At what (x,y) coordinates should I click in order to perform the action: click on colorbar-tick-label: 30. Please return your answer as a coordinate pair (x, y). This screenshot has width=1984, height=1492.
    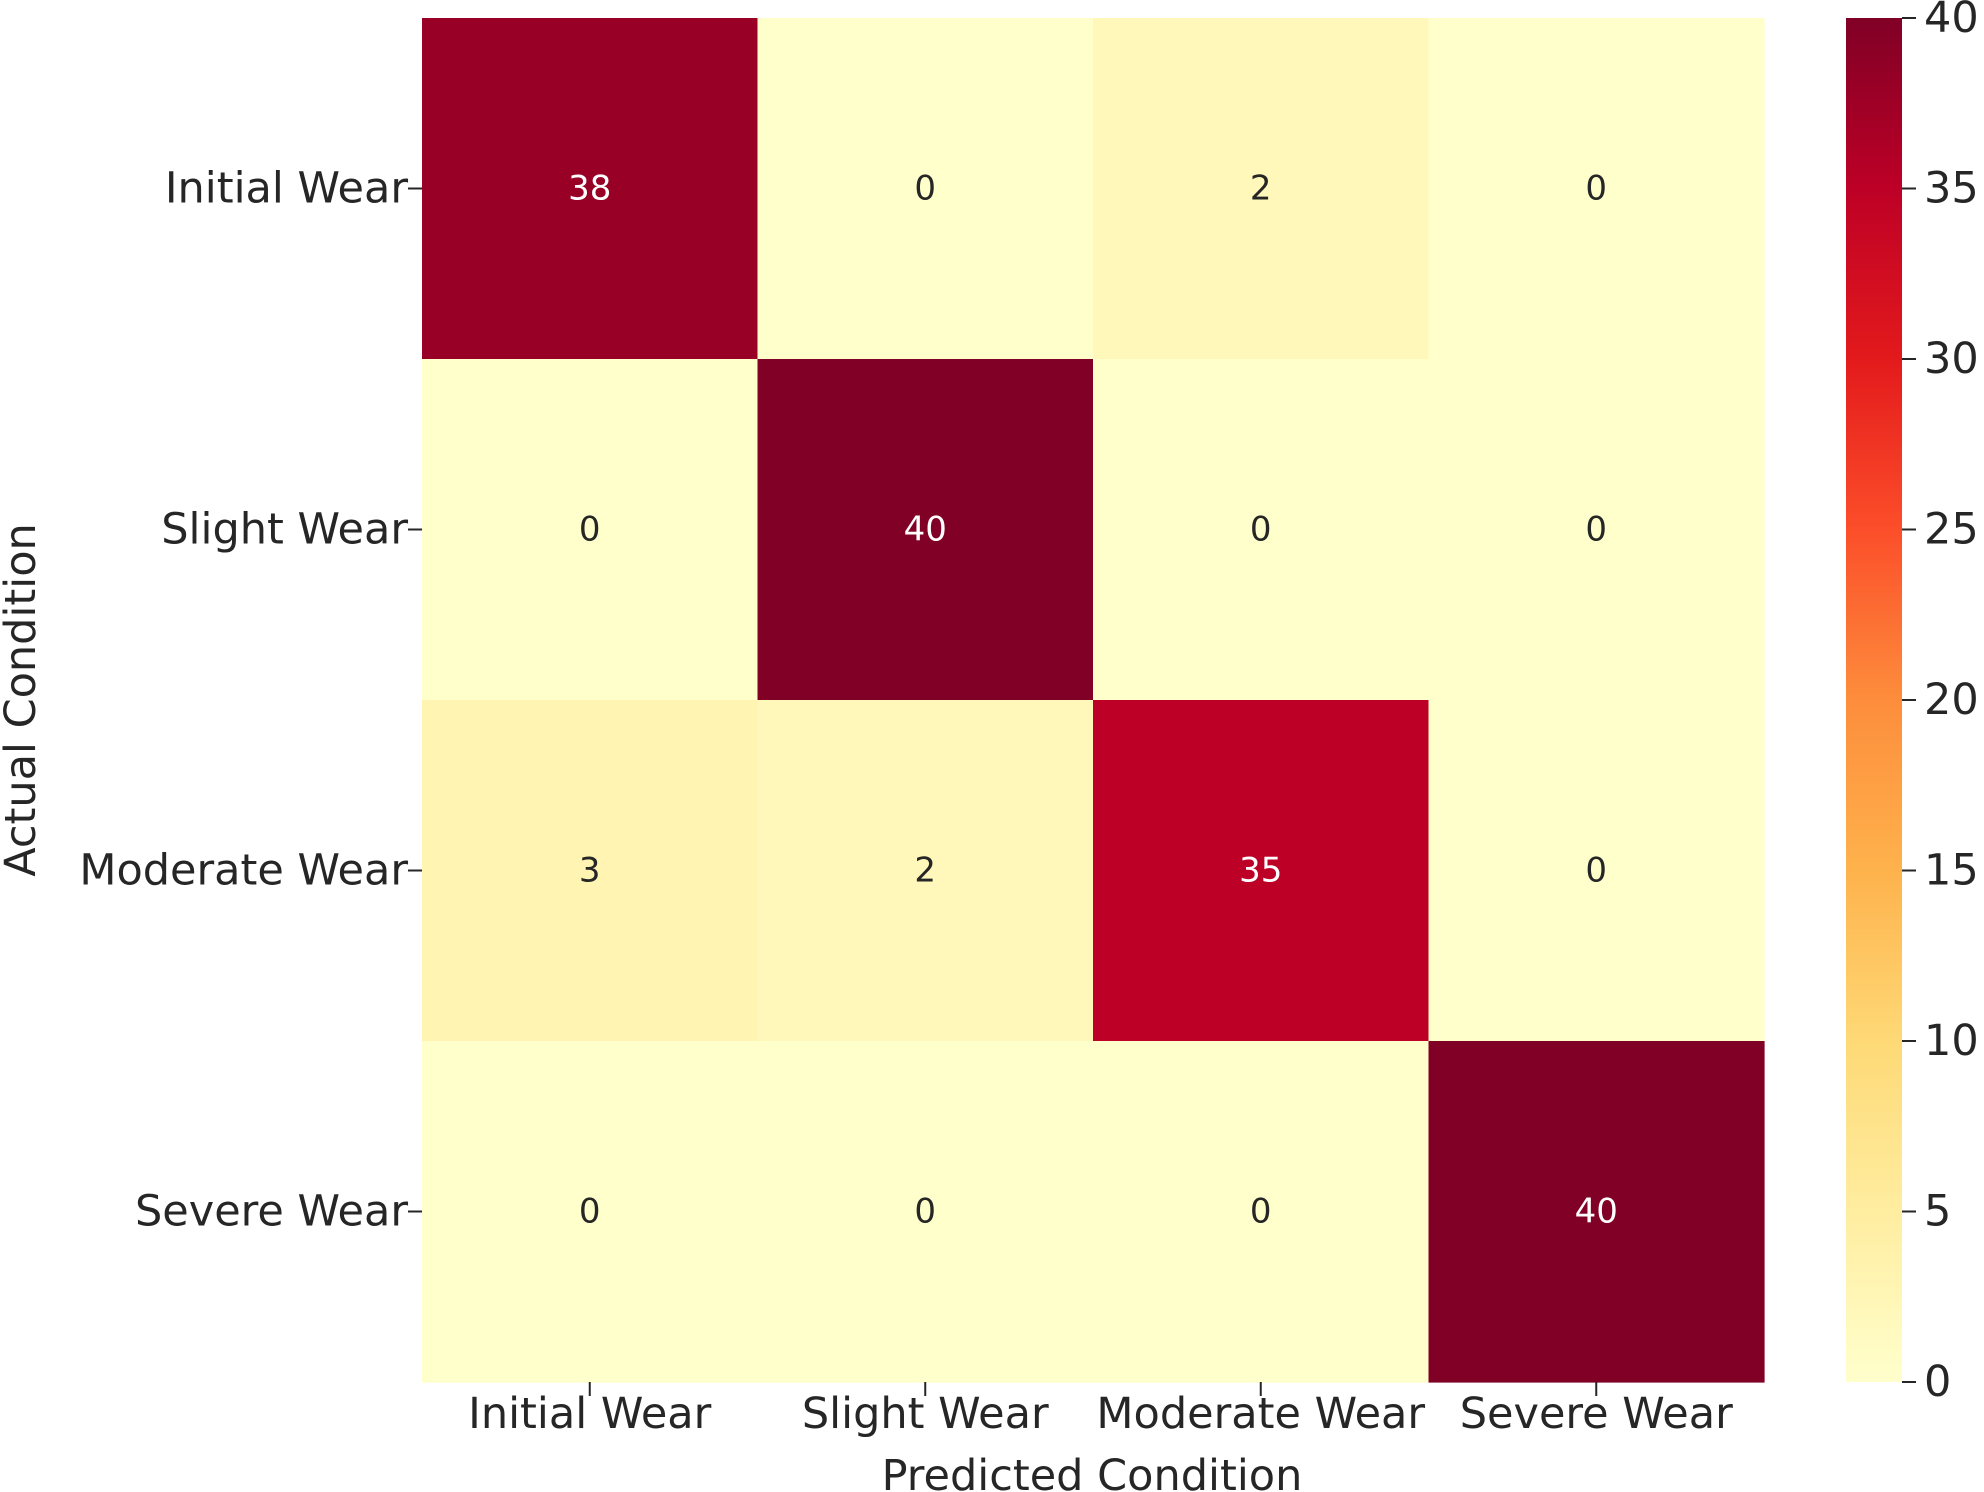
    Looking at the image, I should click on (1951, 359).